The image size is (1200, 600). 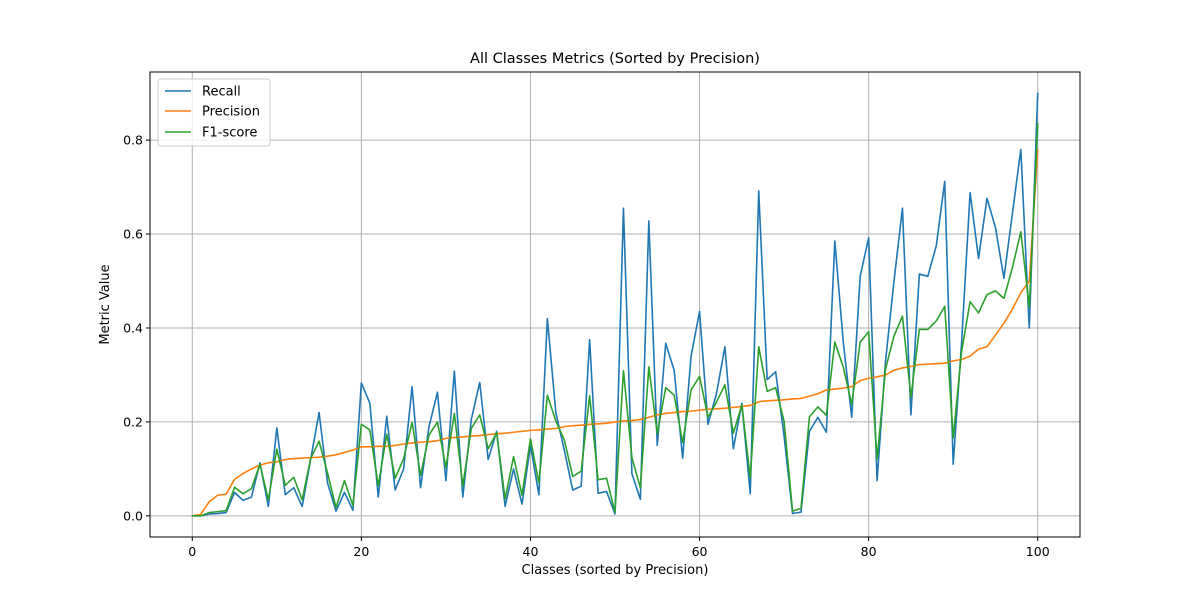 I want to click on legend-label-recall: Recall, so click(x=221, y=92).